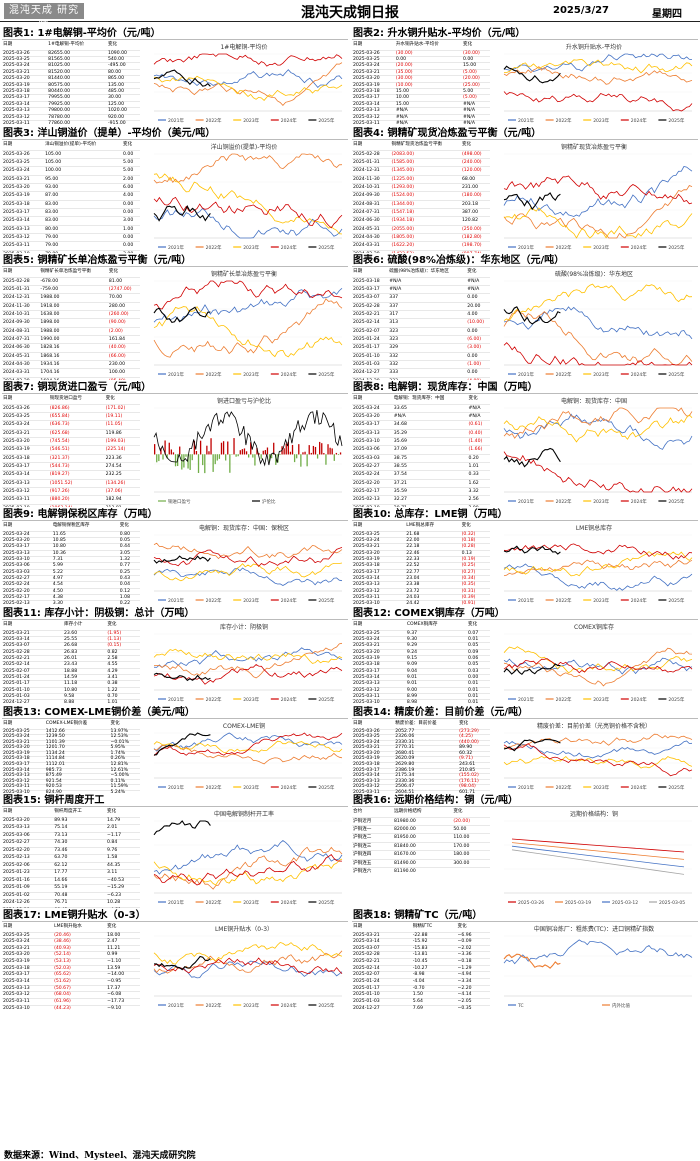  What do you see at coordinates (73, 331) in the screenshot?
I see `table-cell: 1988.00` at bounding box center [73, 331].